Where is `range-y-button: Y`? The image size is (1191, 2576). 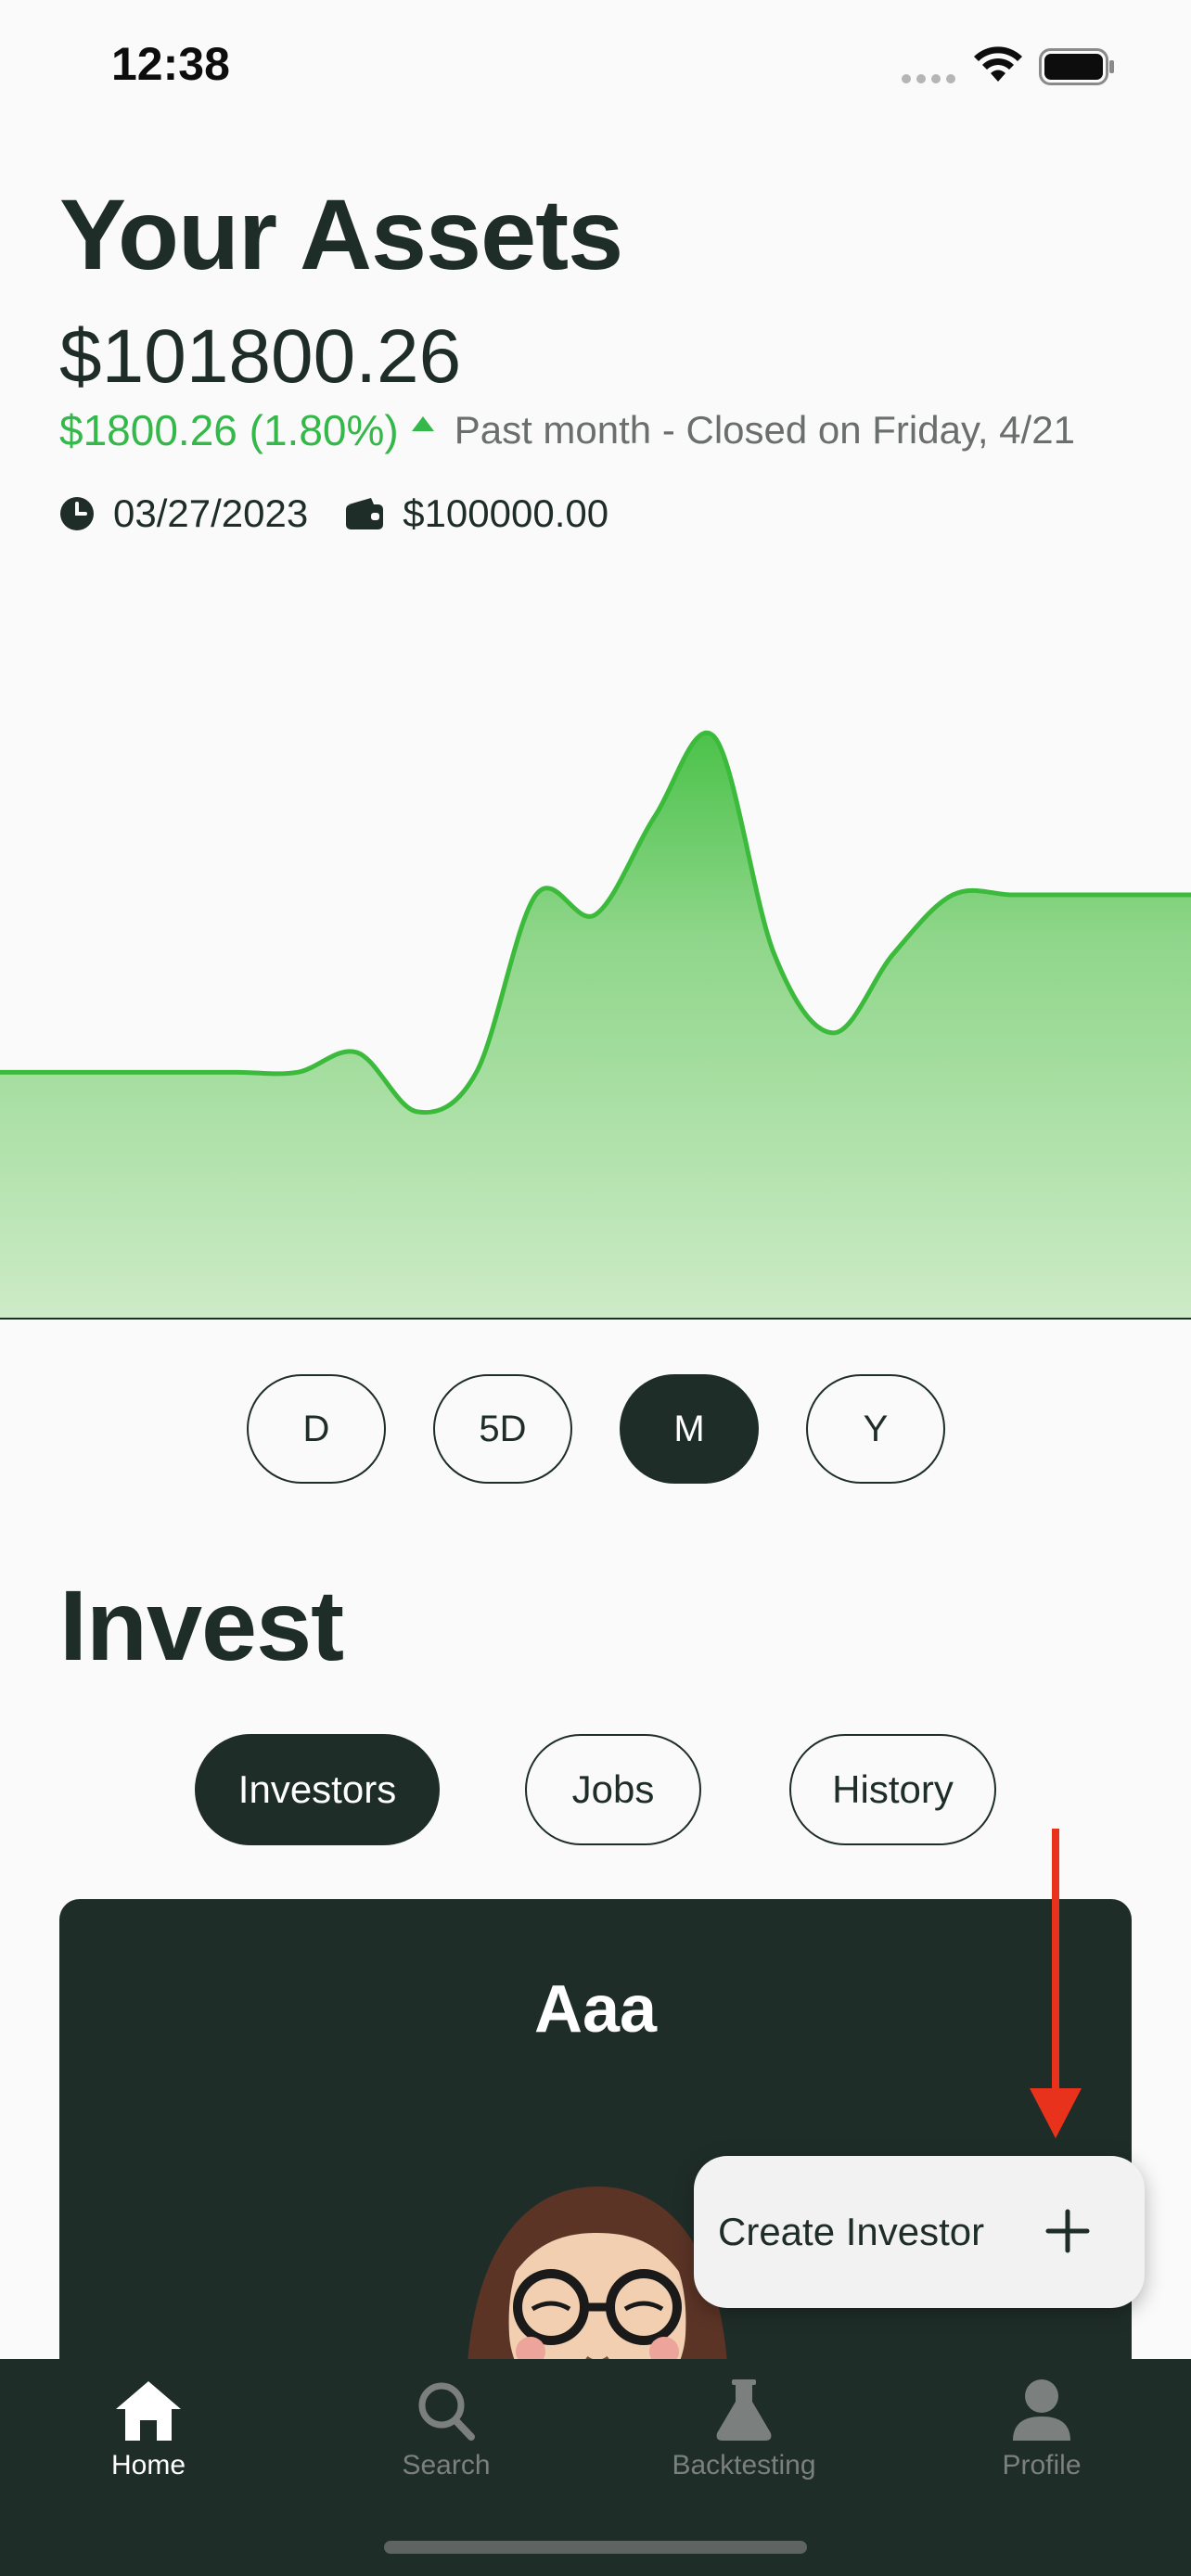
range-y-button: Y is located at coordinates (875, 1429).